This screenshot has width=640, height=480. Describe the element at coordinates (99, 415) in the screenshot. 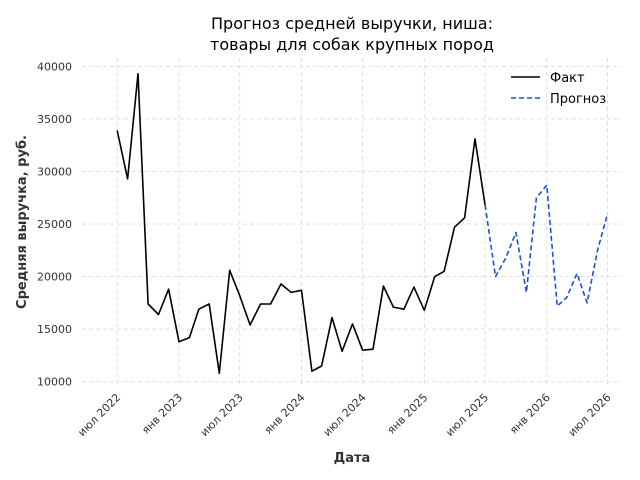

I see `x-tick-label: июл 2022` at that location.